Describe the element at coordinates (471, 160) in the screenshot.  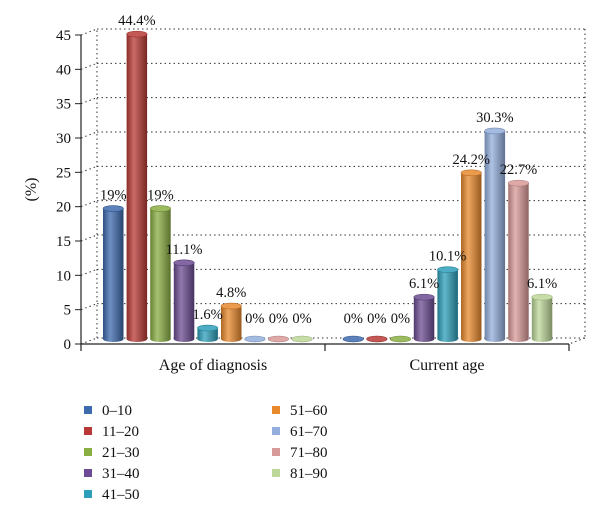
I see `data-label: 24.2%` at that location.